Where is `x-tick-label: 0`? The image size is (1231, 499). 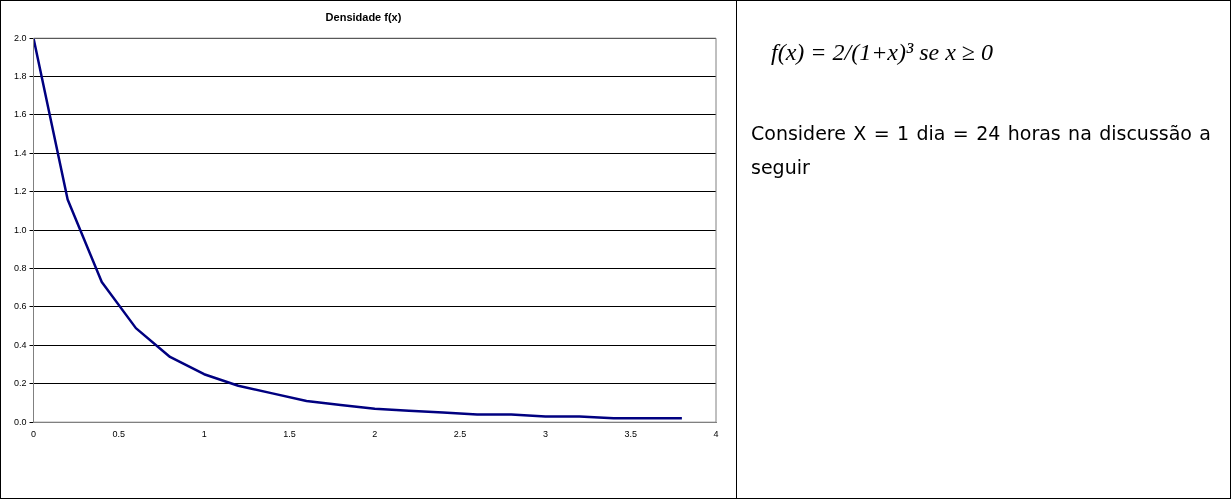
x-tick-label: 0 is located at coordinates (34, 434).